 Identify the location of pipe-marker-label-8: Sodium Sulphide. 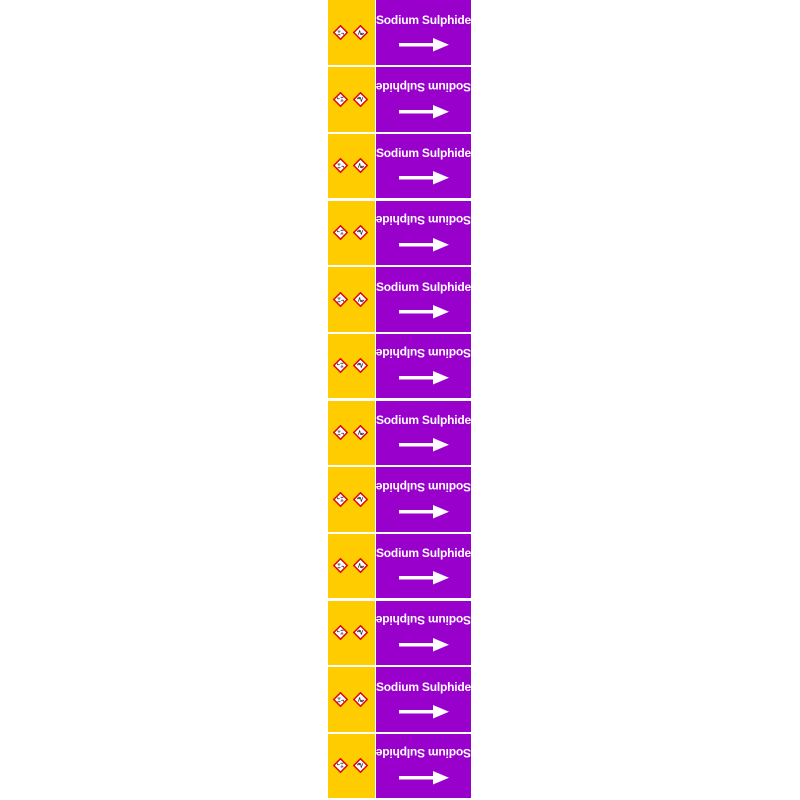
(399, 499).